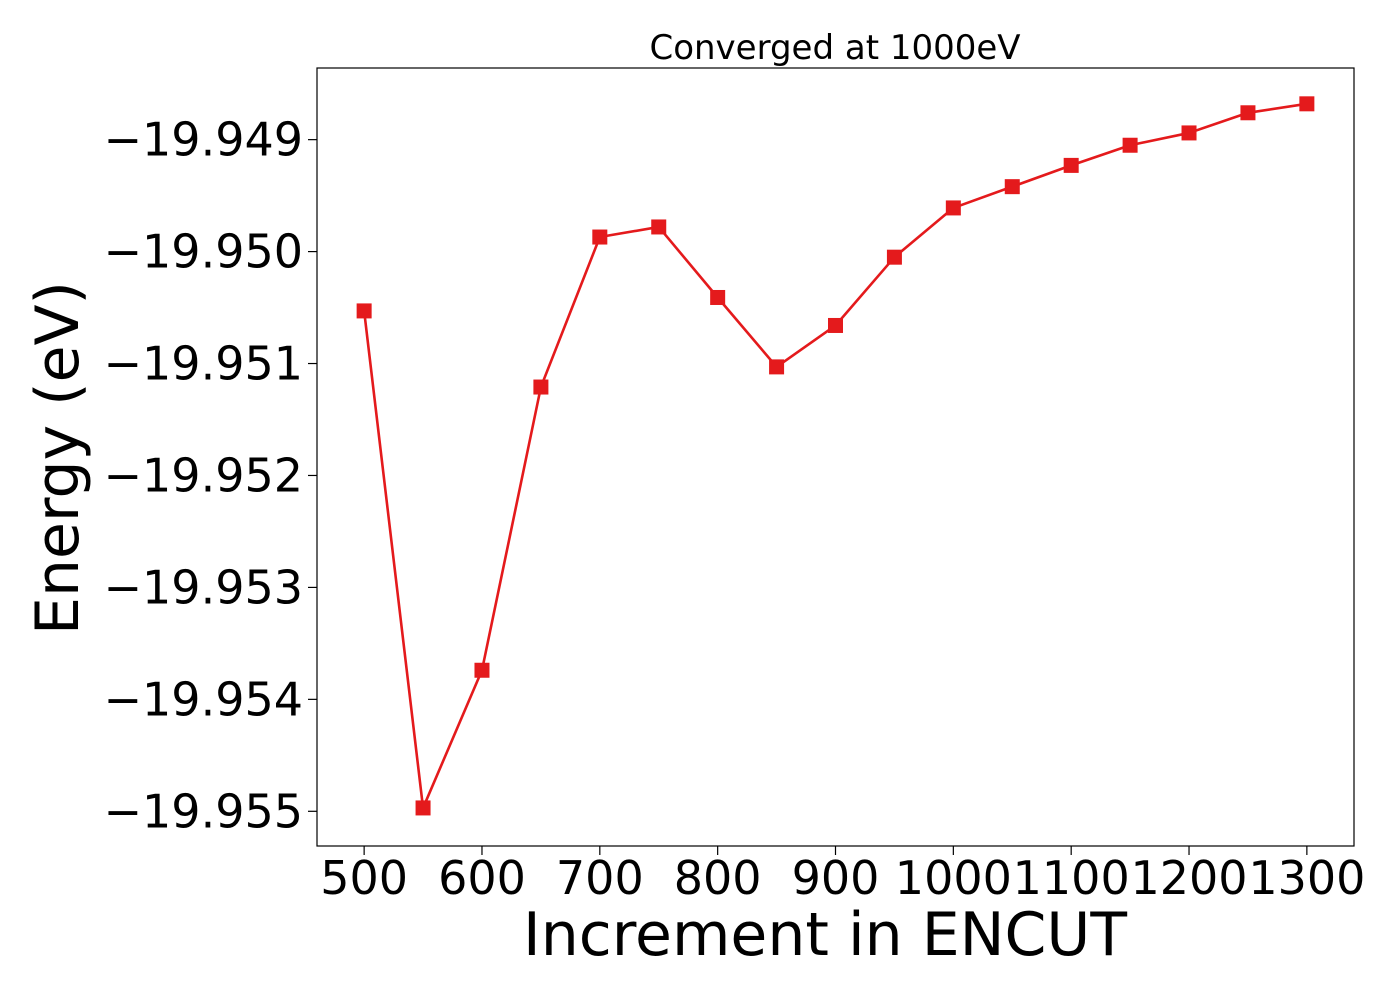  Describe the element at coordinates (718, 878) in the screenshot. I see `x-tick-label: 800` at that location.